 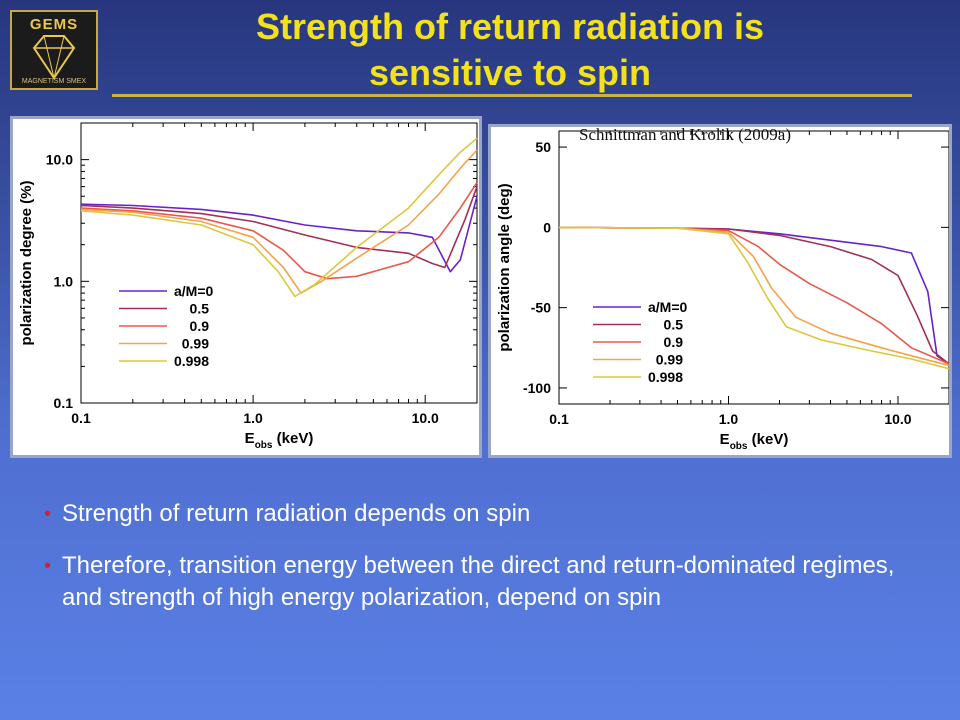 I want to click on y-tick-label: 0, so click(x=547, y=227).